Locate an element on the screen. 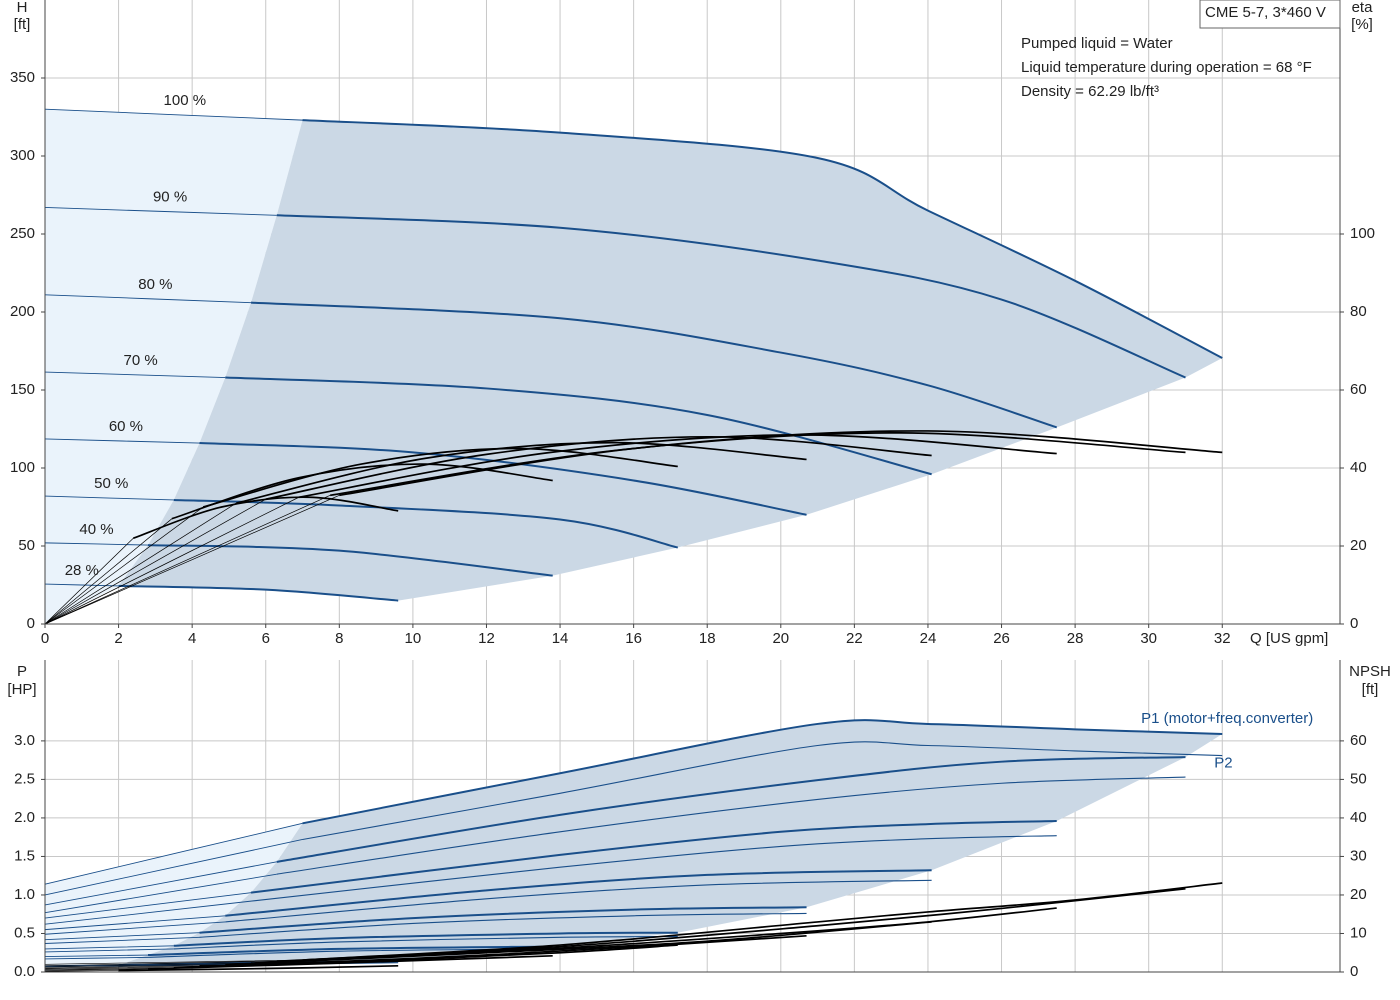  y-axis-label: [HP] is located at coordinates (21, 689).